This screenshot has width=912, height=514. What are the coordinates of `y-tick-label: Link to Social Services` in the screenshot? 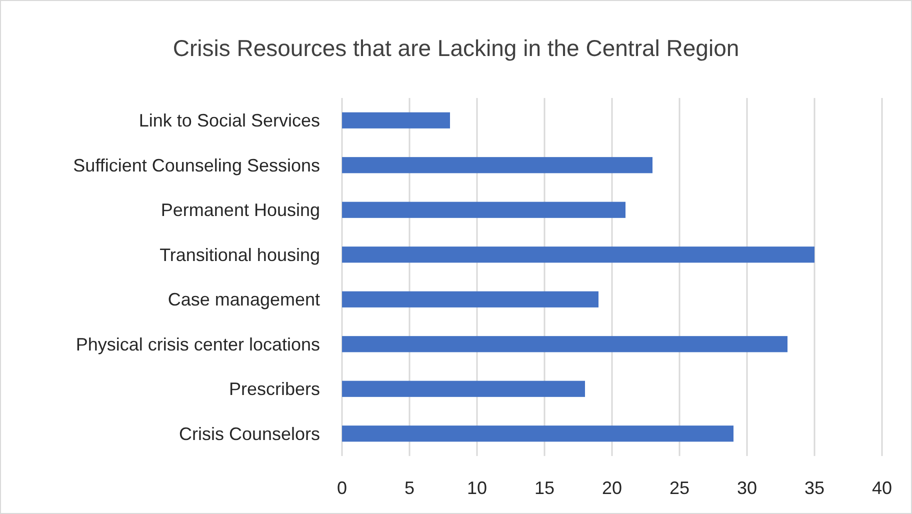 It's located at (229, 120).